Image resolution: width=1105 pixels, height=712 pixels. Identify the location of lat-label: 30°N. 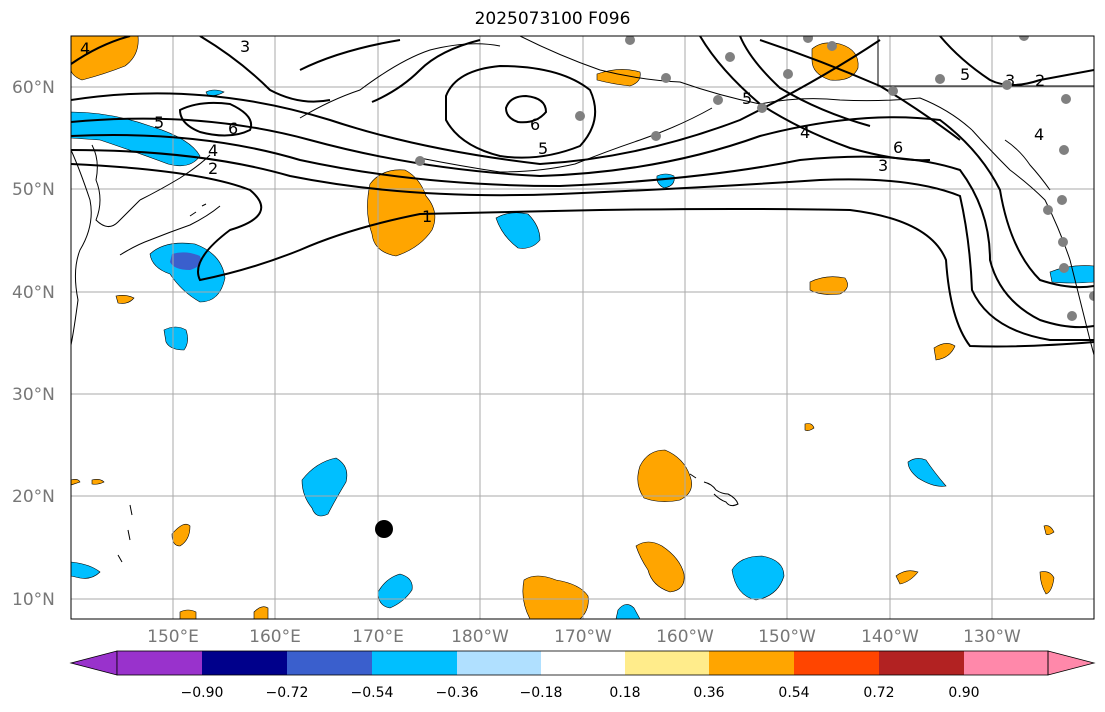
(33, 395).